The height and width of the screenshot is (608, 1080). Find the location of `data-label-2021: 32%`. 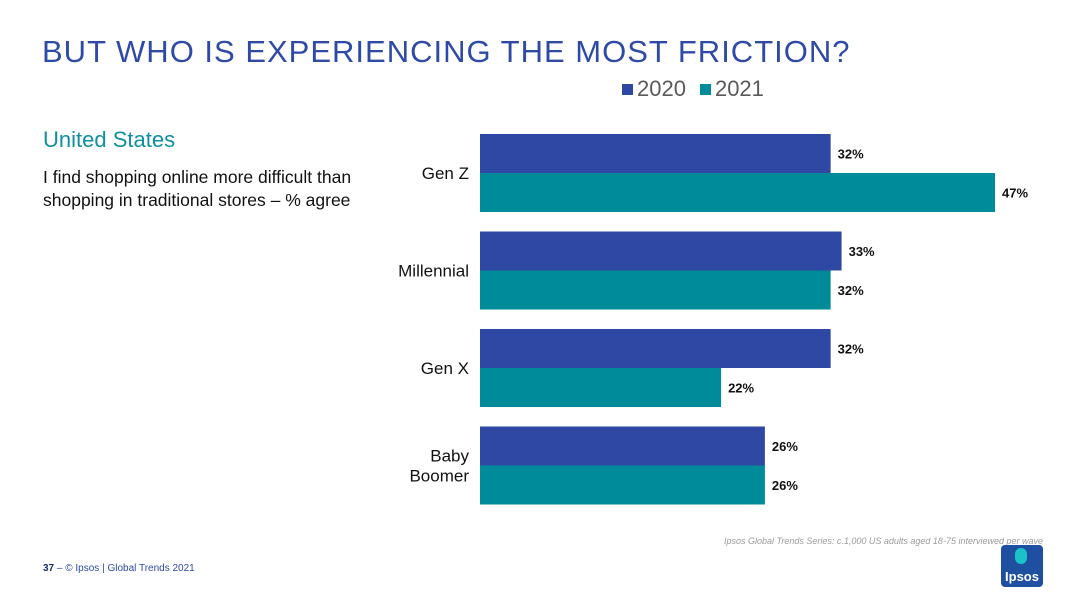

data-label-2021: 32% is located at coordinates (851, 290).